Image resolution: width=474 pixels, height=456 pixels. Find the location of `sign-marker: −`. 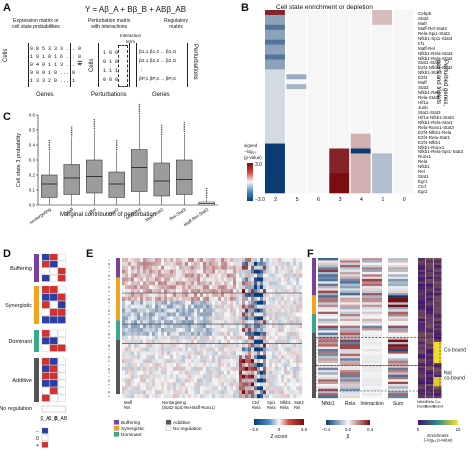

sign-marker: − is located at coordinates (109, 295).